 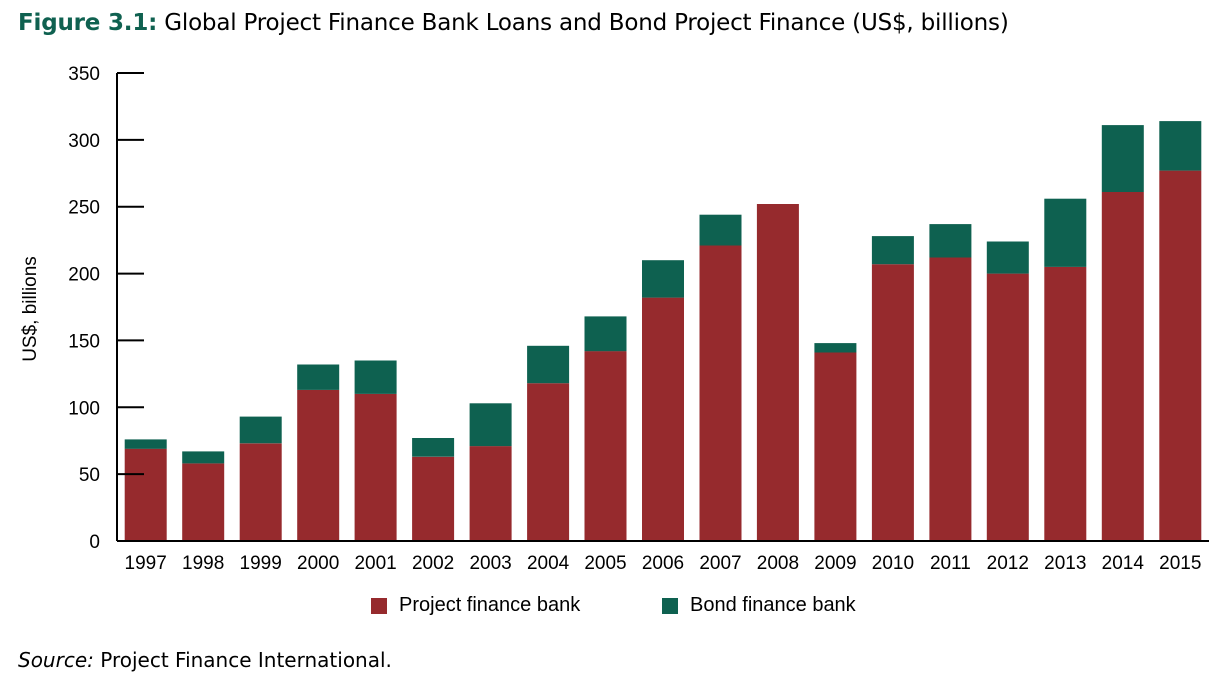 What do you see at coordinates (490, 493) in the screenshot?
I see `bar-project-finance-2003` at bounding box center [490, 493].